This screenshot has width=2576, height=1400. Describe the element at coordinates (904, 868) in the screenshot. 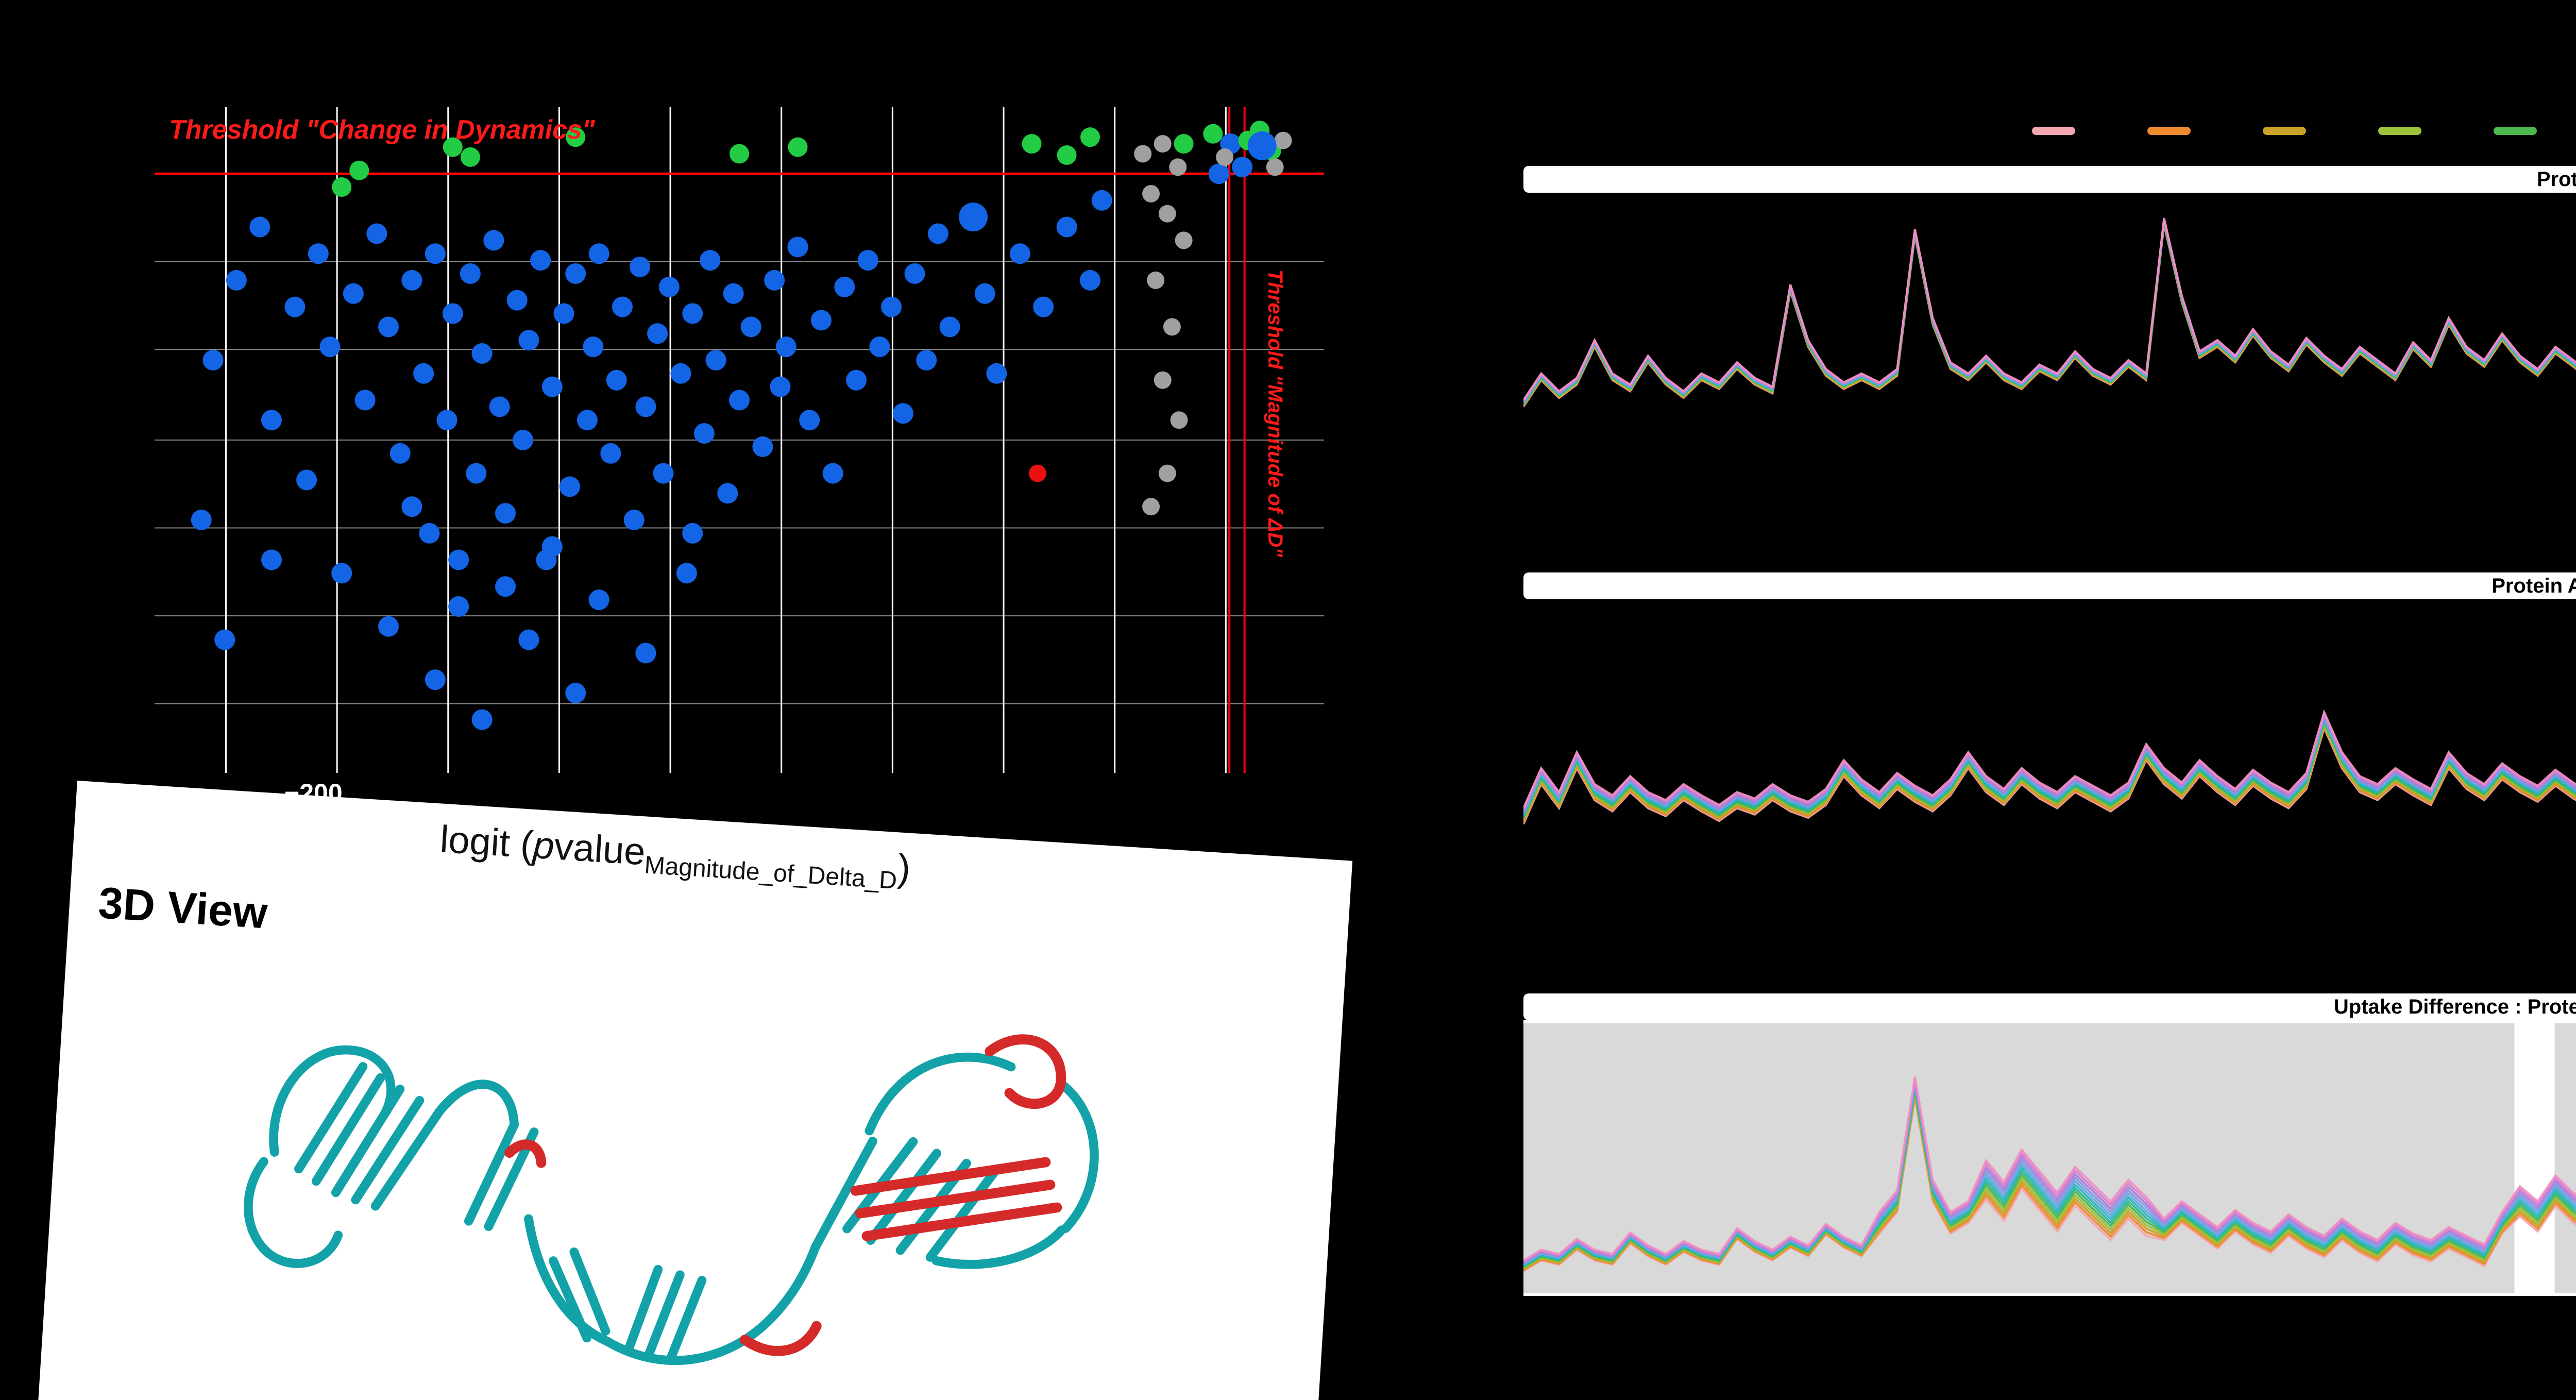

I see `axis-label-post: )` at that location.